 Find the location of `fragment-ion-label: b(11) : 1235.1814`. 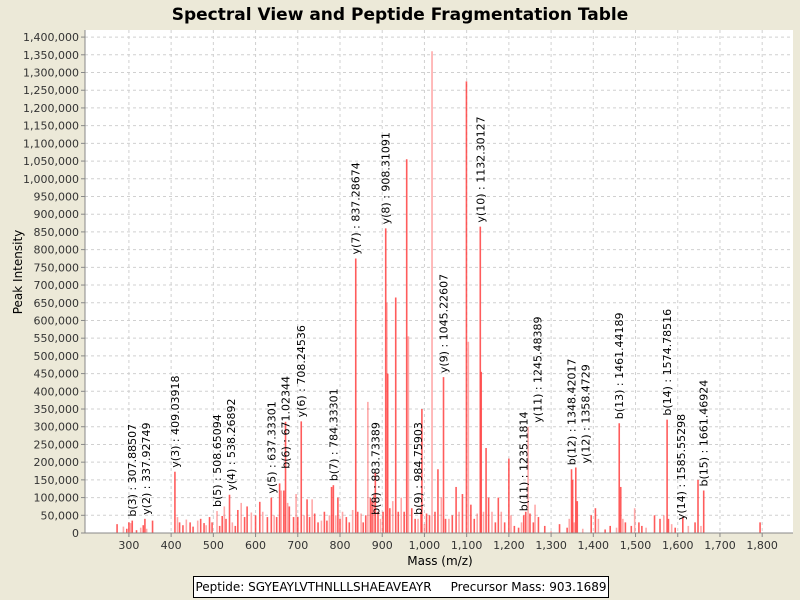

fragment-ion-label: b(11) : 1235.1814 is located at coordinates (524, 462).